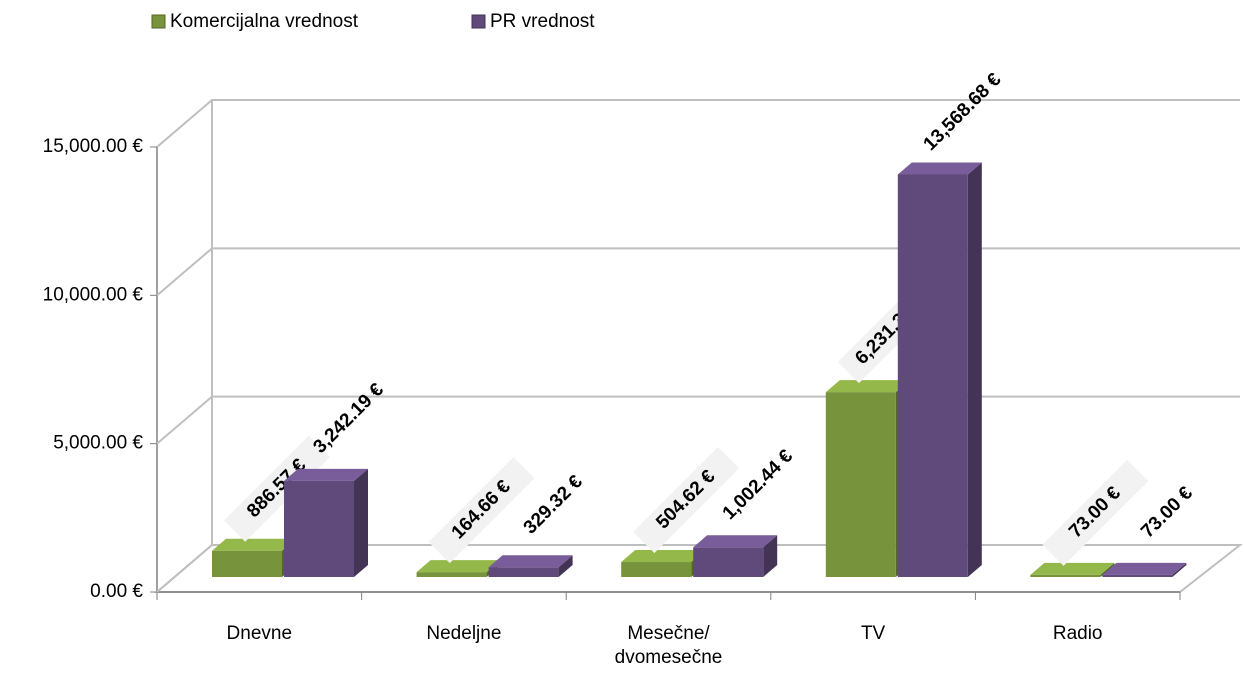 This screenshot has width=1244, height=677. Describe the element at coordinates (264, 21) in the screenshot. I see `legend-label: Komercijalna vrednost` at that location.